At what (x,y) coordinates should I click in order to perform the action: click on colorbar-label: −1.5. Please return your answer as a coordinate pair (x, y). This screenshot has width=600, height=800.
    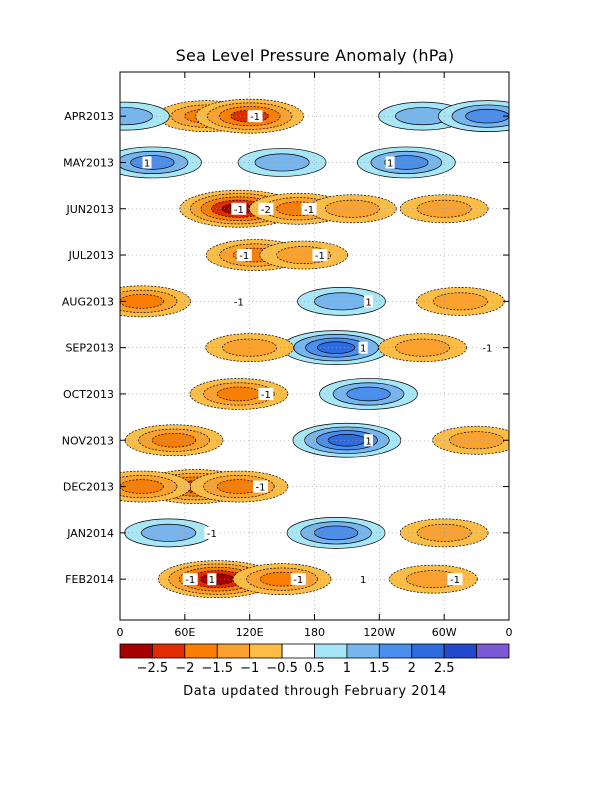
    Looking at the image, I should click on (217, 668).